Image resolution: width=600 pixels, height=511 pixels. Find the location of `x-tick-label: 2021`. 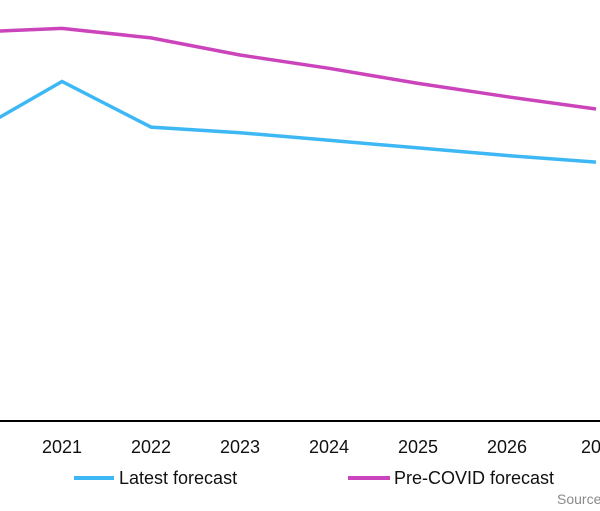

x-tick-label: 2021 is located at coordinates (62, 447).